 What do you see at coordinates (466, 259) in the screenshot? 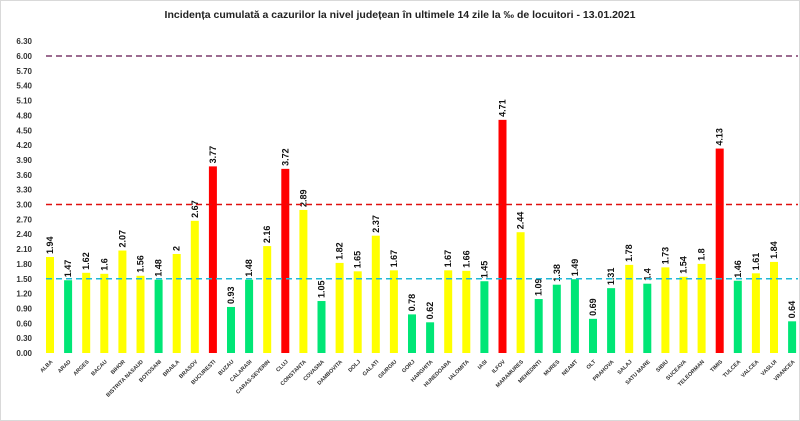
I see `value-label: 1.66` at bounding box center [466, 259].